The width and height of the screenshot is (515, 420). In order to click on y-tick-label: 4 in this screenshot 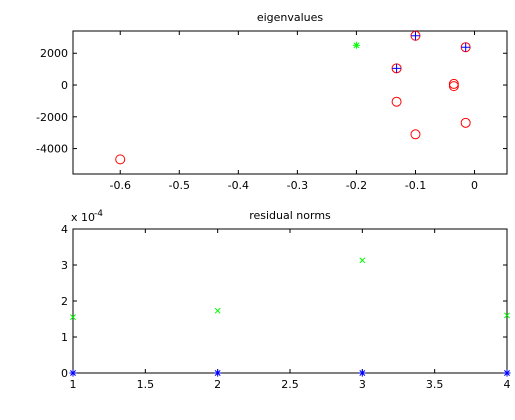, I will do `click(64, 229)`.